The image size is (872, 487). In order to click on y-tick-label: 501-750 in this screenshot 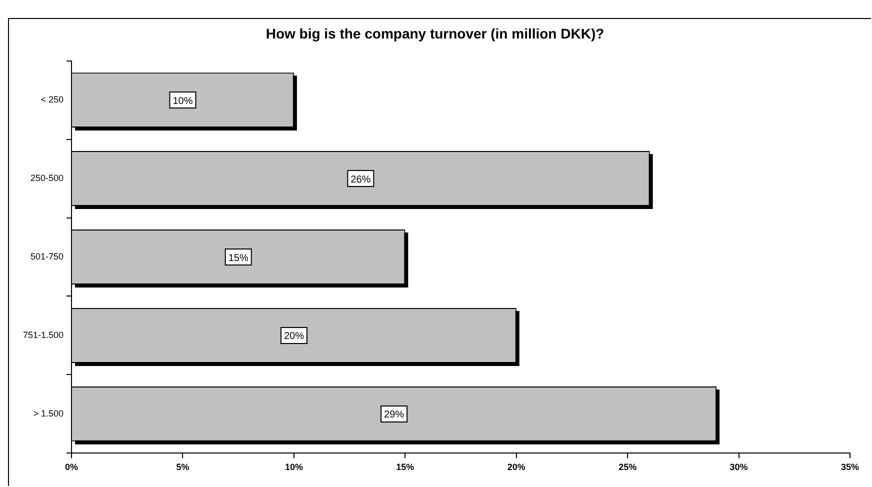, I will do `click(47, 256)`.